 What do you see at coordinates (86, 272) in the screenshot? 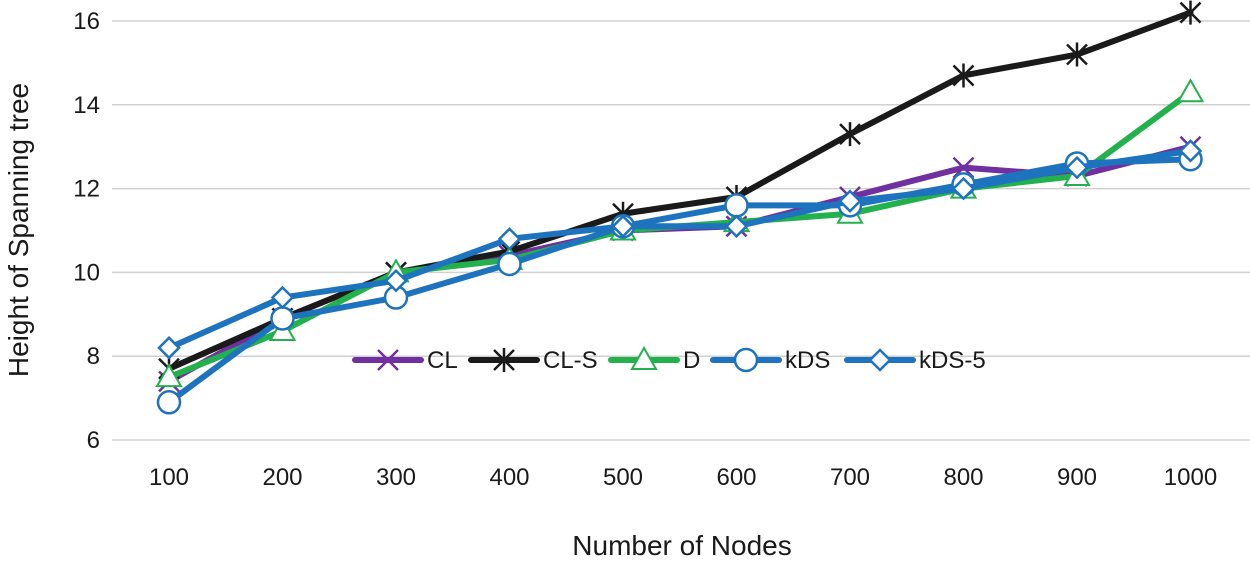
I see `y-tick-label: 10` at bounding box center [86, 272].